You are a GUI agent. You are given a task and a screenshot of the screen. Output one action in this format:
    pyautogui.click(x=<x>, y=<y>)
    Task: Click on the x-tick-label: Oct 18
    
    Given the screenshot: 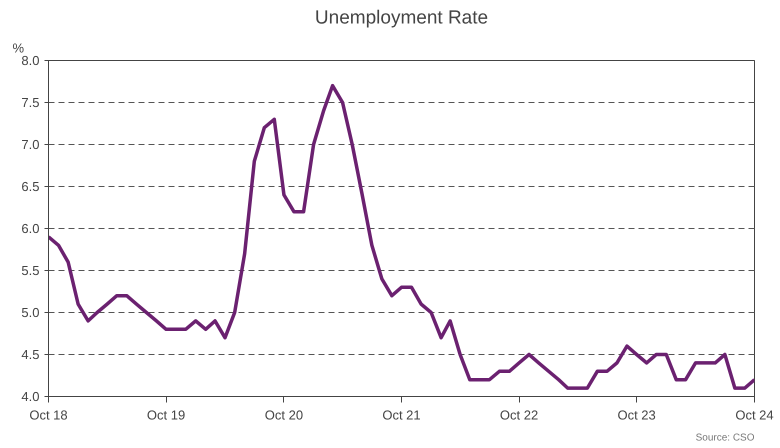 What is the action you would take?
    pyautogui.click(x=48, y=415)
    